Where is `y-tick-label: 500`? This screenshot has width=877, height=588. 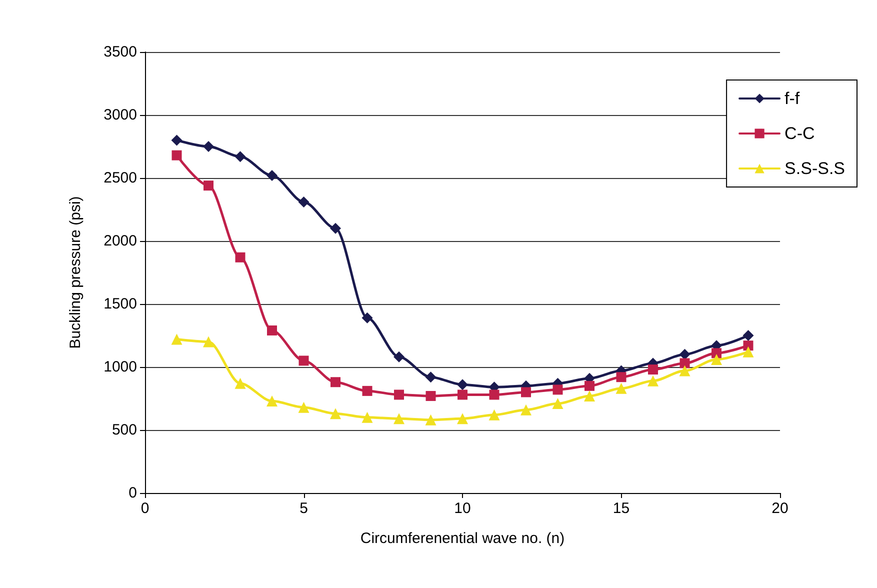 y-tick-label: 500 is located at coordinates (124, 430).